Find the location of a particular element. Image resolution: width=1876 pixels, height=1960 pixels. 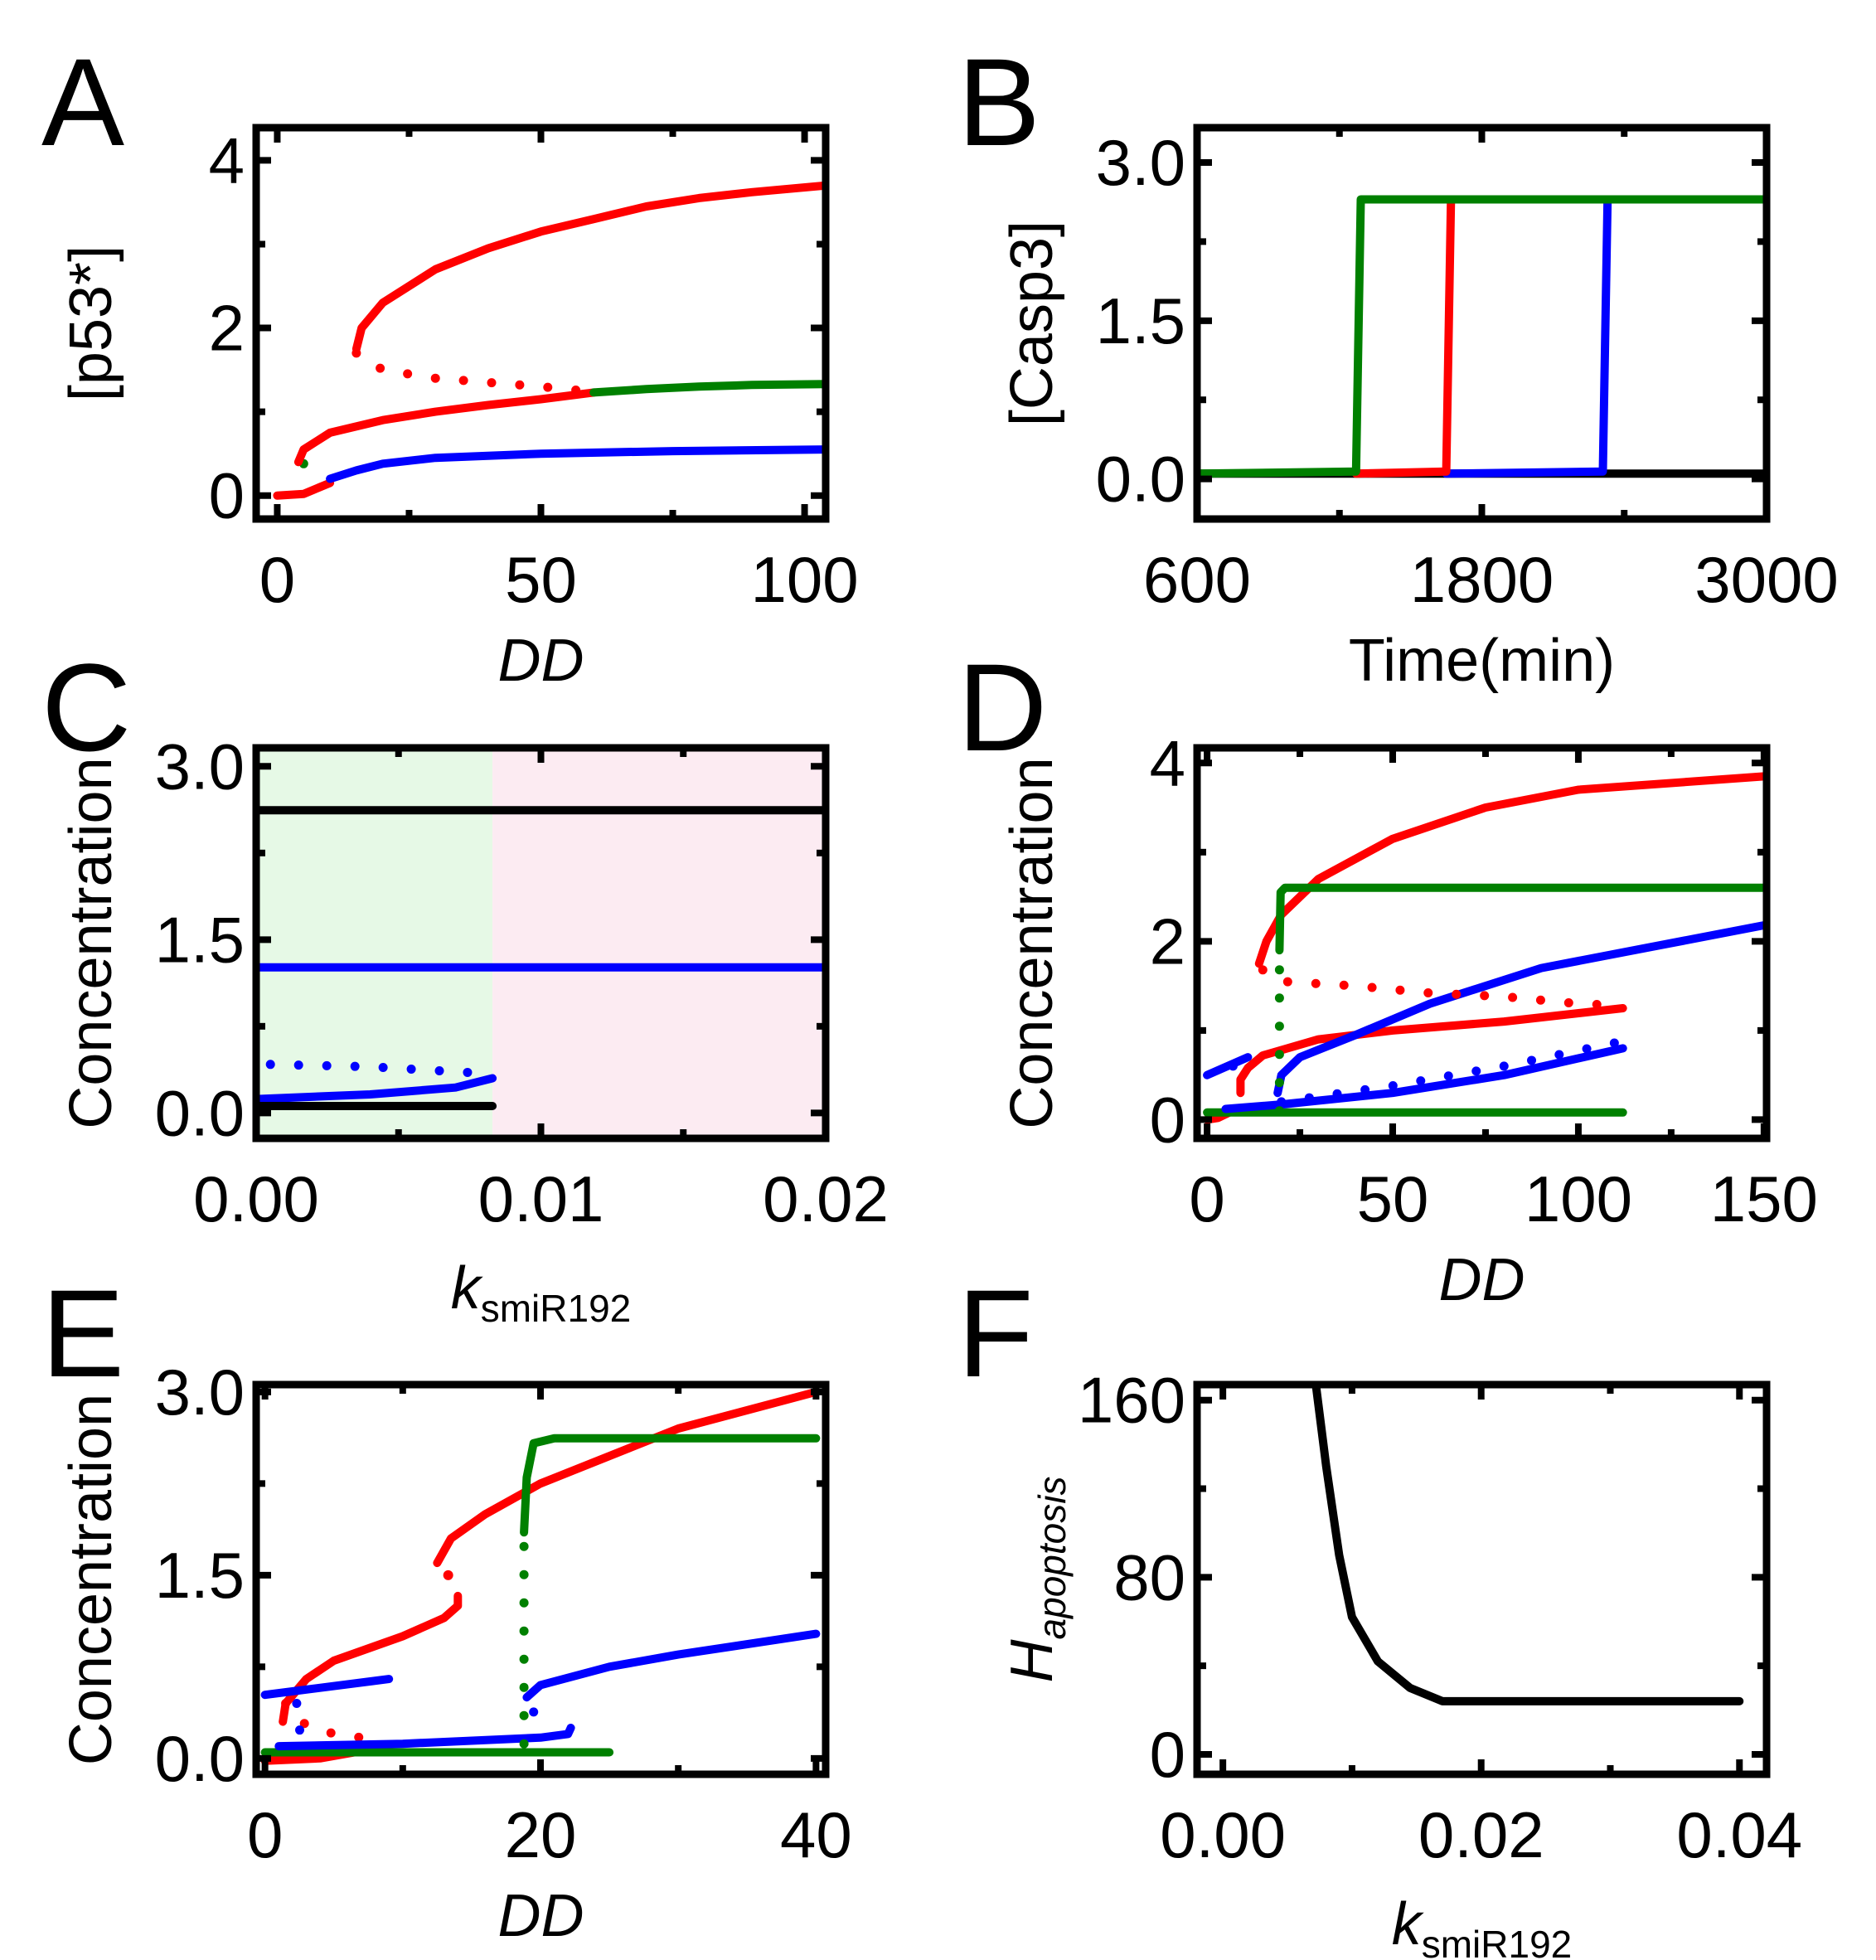

y-axis-label: Hapoptosis is located at coordinates (1036, 1580).